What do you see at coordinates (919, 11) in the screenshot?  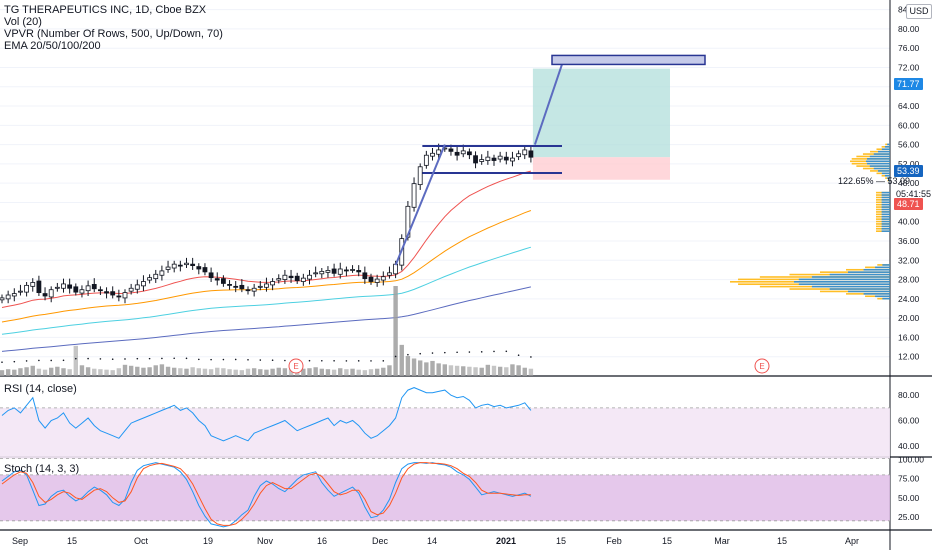 I see `currency-label: USD` at bounding box center [919, 11].